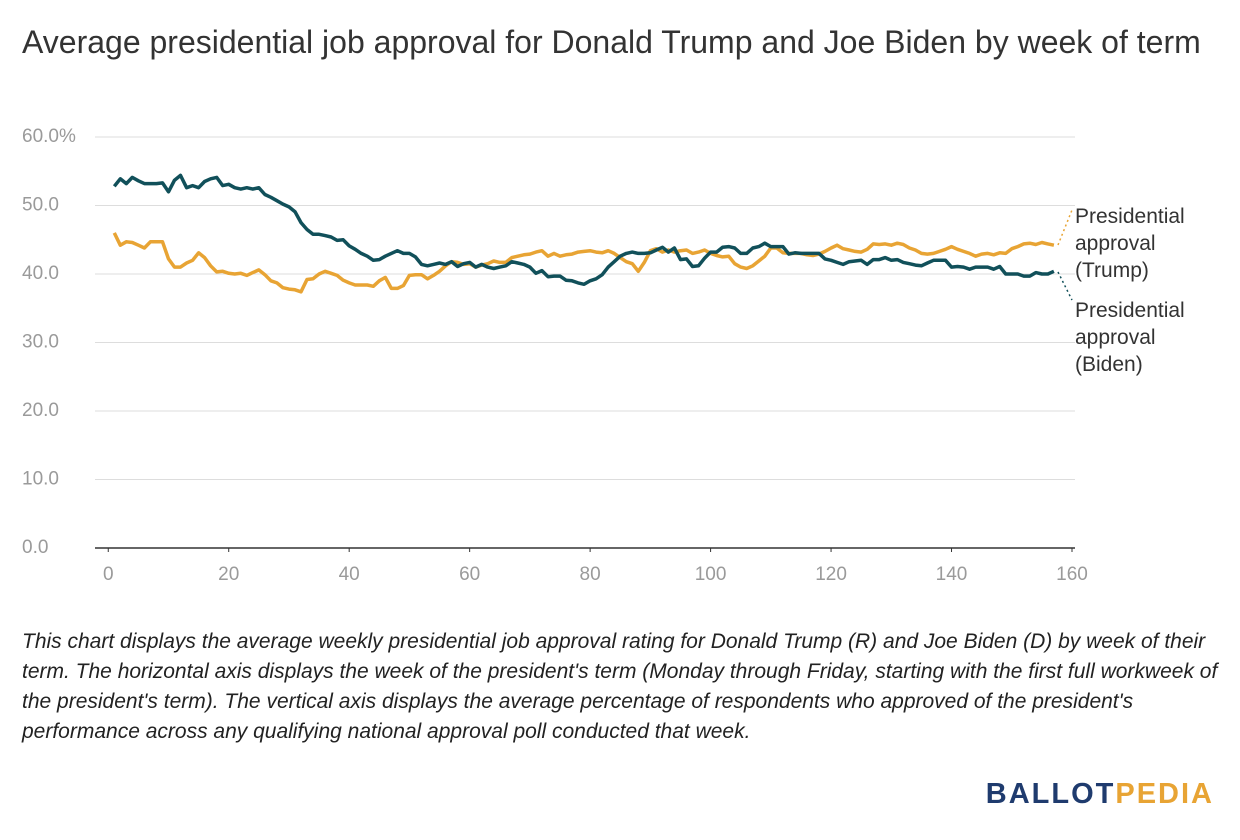 The height and width of the screenshot is (840, 1240). Describe the element at coordinates (40, 479) in the screenshot. I see `y-tick-label: 10.0` at that location.